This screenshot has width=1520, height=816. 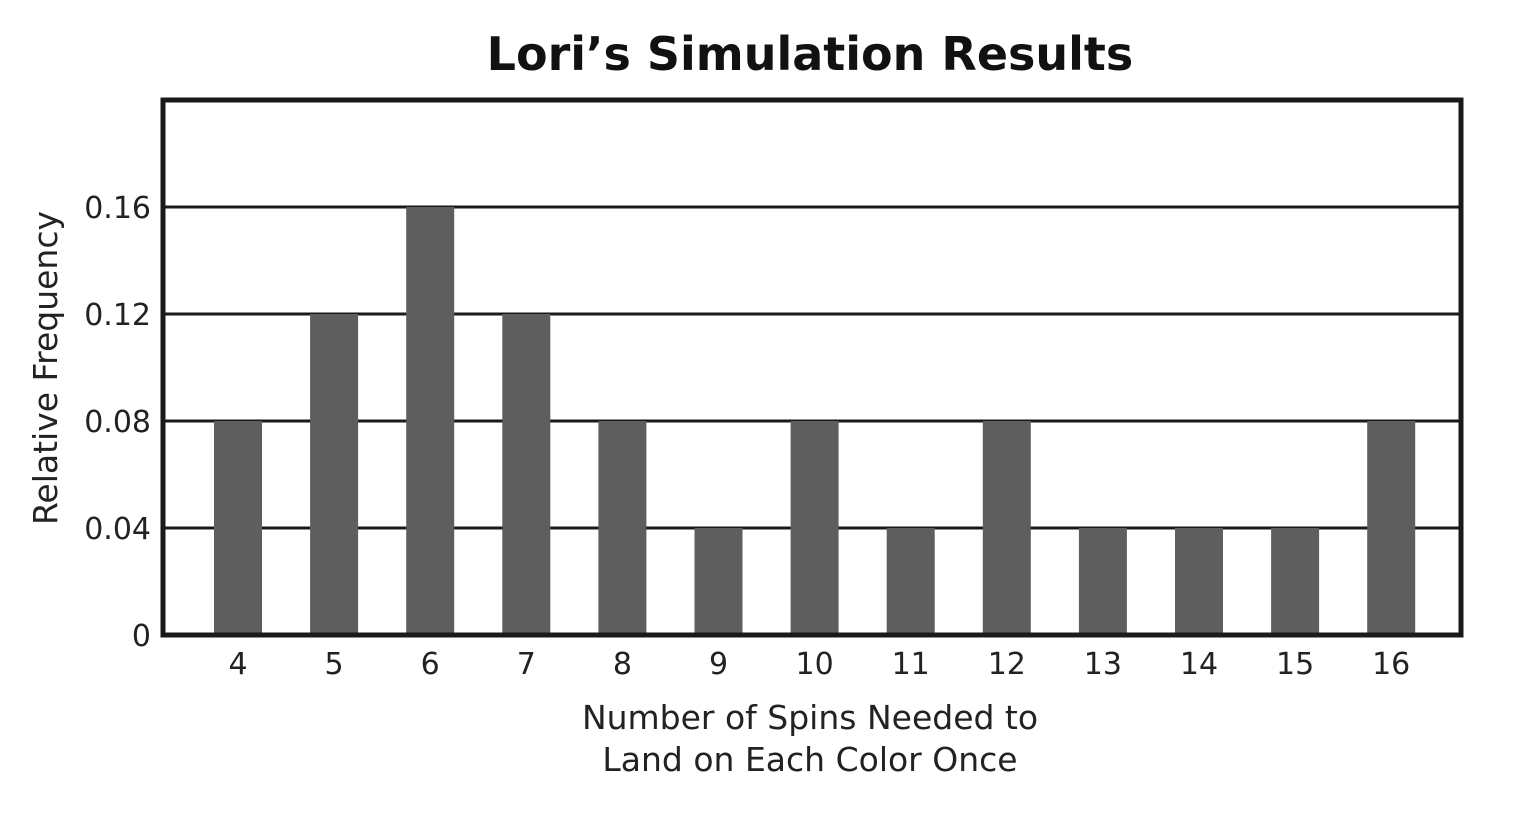 I want to click on x-tick-label: 12, so click(x=1007, y=664).